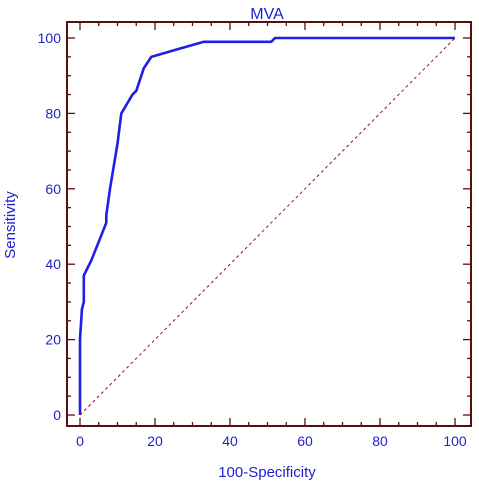  I want to click on y-tick-label: 0, so click(57, 415).